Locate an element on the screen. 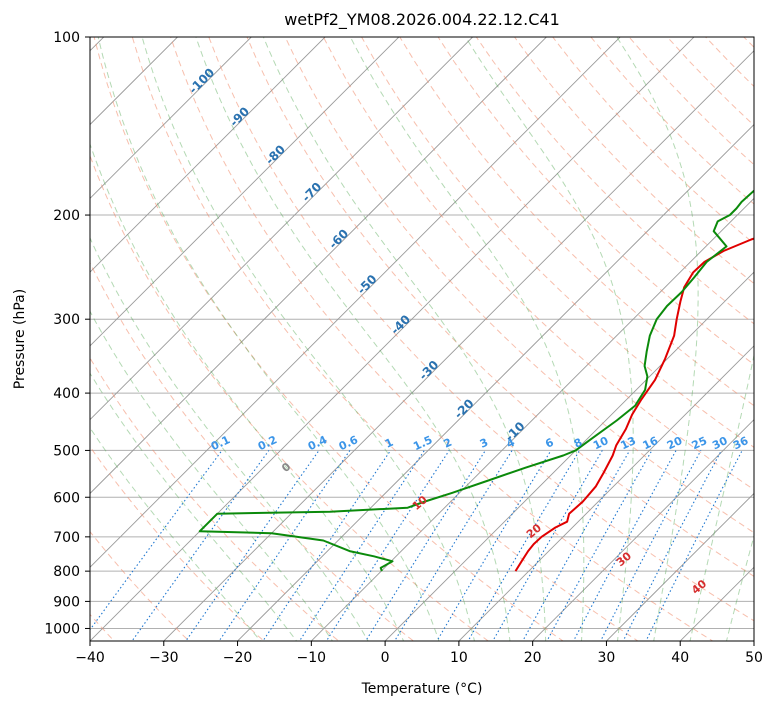 The width and height of the screenshot is (775, 708). mixing-ratio-label: 16 is located at coordinates (651, 443).